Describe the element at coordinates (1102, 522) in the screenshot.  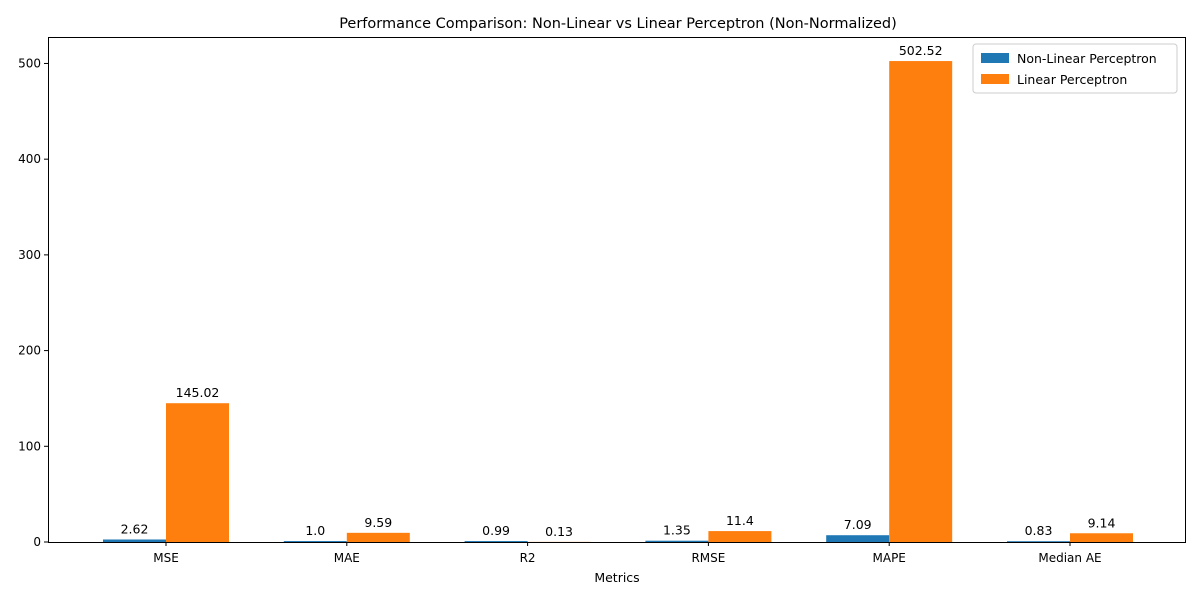
I see `data-label: 9.14` at that location.